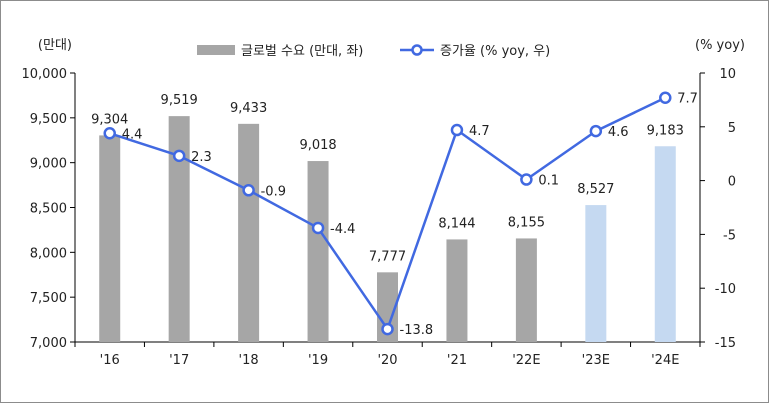 The image size is (769, 403). Describe the element at coordinates (317, 145) in the screenshot. I see `bar-data-label: 9,018` at that location.